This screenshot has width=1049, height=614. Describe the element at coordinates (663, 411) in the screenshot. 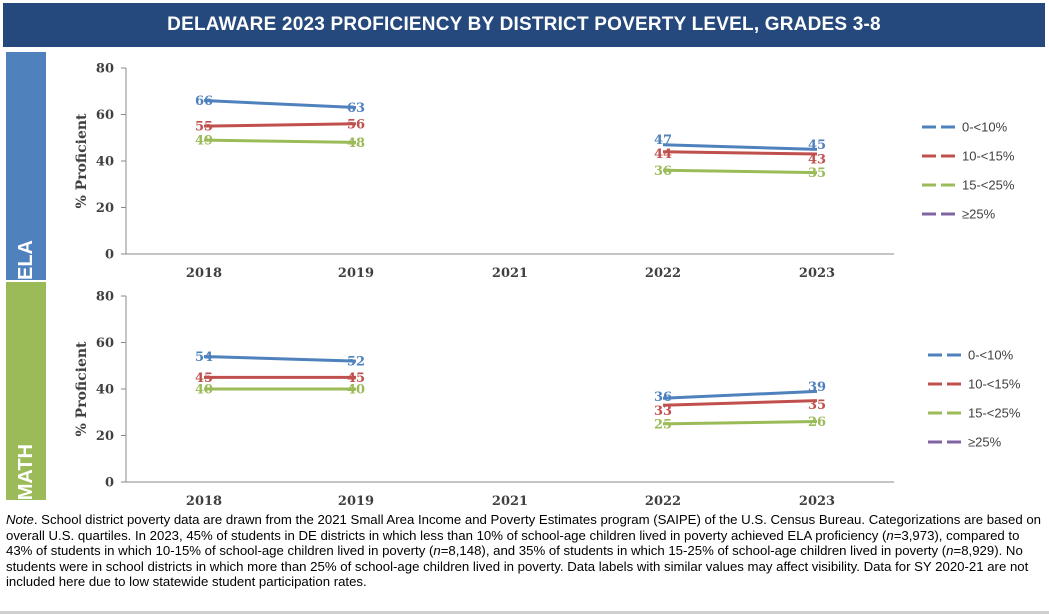

I see `math-series-2-data-label: 33` at that location.